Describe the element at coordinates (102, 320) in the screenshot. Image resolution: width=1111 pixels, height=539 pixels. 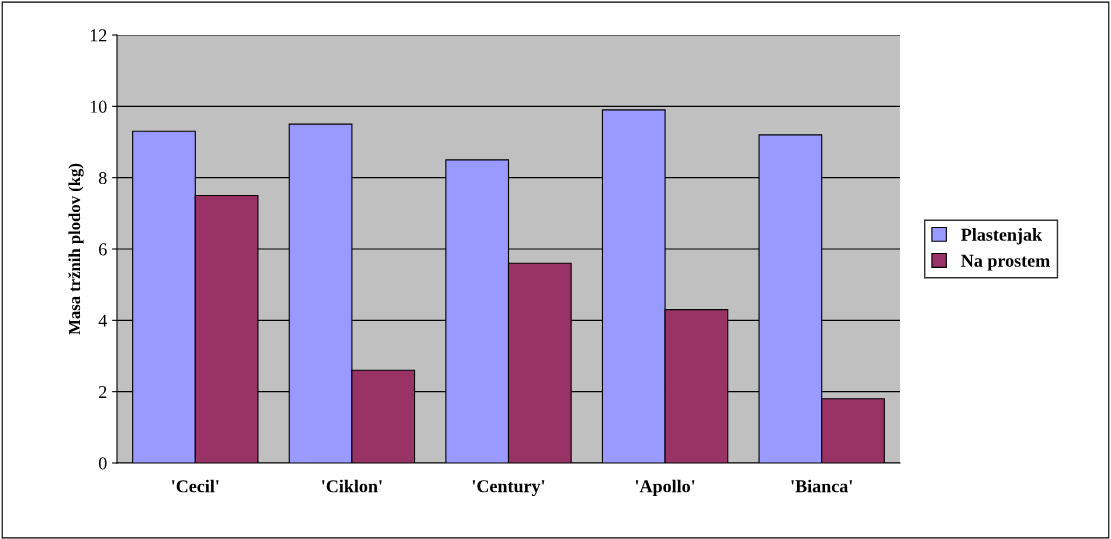
I see `y-tick-label: 4` at that location.